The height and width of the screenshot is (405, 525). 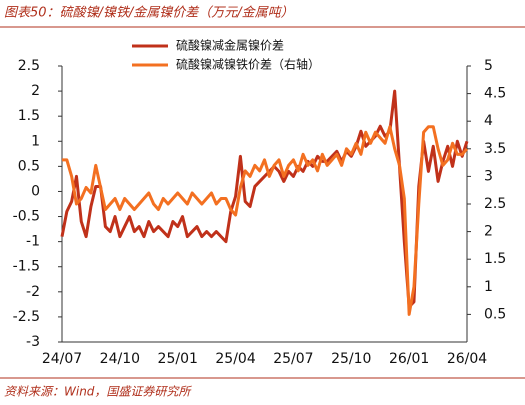 I want to click on y2-tick-label: 1, so click(x=488, y=287).